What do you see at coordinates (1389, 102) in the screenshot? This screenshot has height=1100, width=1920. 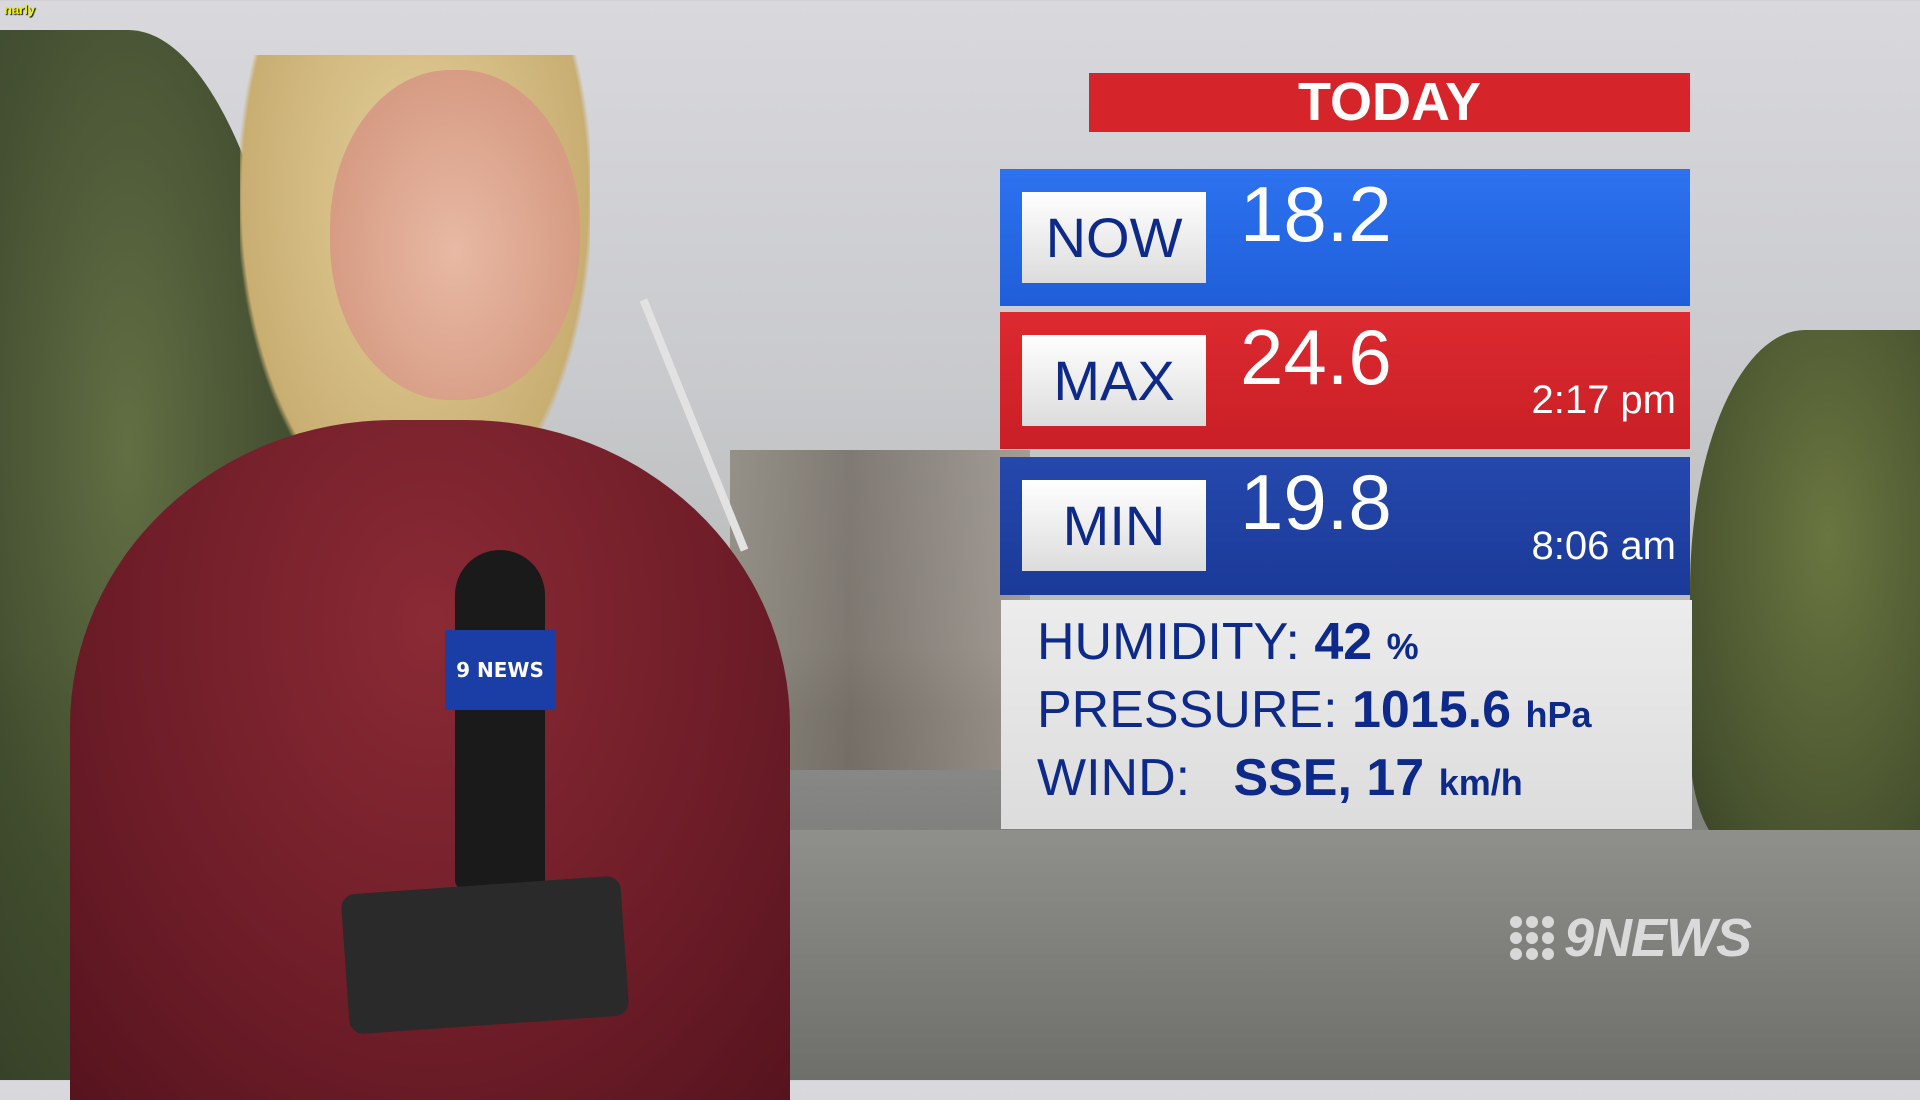 I see `weather-title: TODAY` at bounding box center [1389, 102].